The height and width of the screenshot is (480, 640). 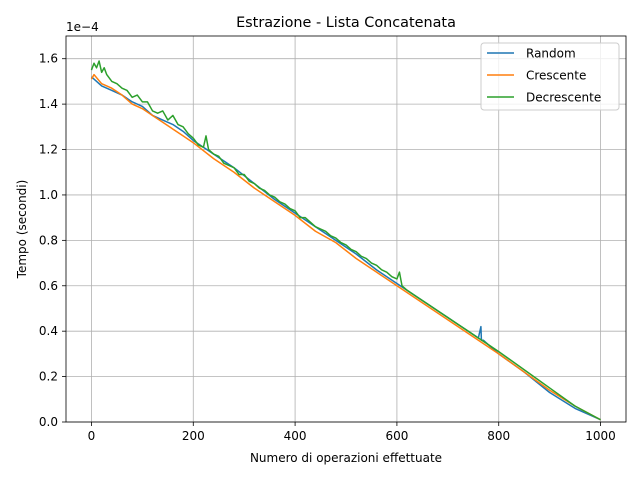 I want to click on legend-label-crescente: Crescente, so click(x=556, y=76).